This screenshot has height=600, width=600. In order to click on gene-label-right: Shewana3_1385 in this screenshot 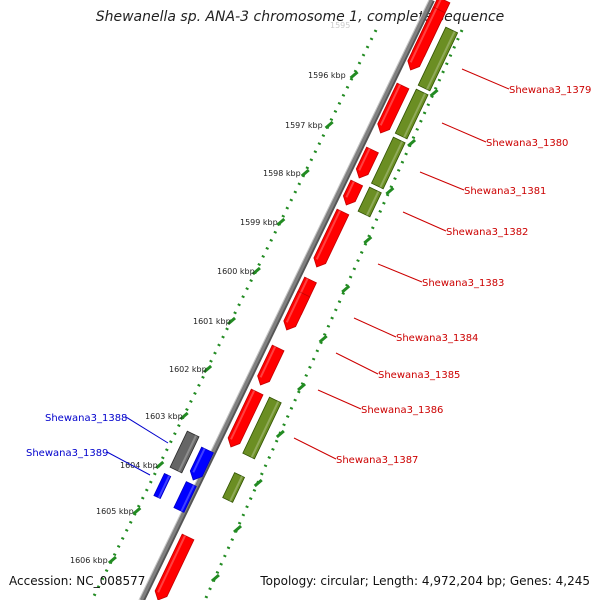, I will do `click(419, 375)`.